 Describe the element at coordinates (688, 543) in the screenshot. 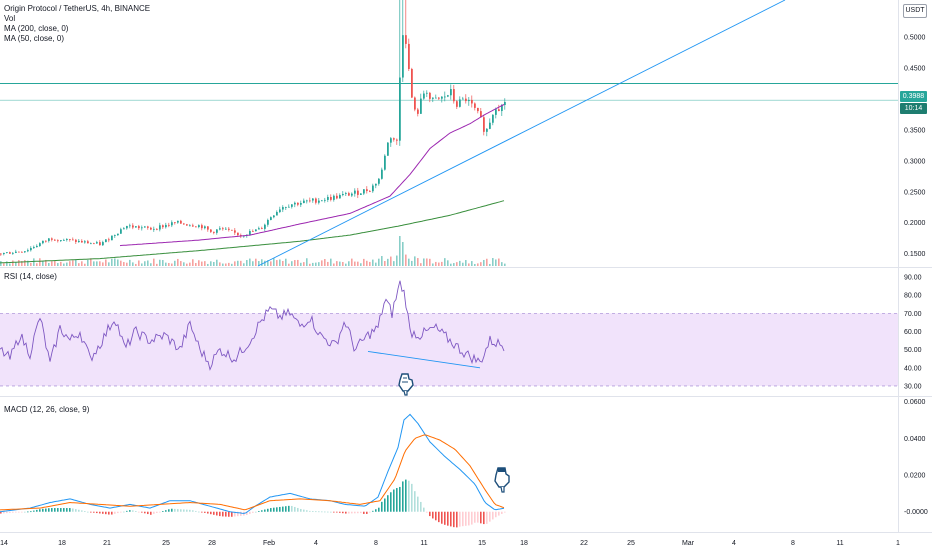

I see `x-tick-label: Mar` at that location.